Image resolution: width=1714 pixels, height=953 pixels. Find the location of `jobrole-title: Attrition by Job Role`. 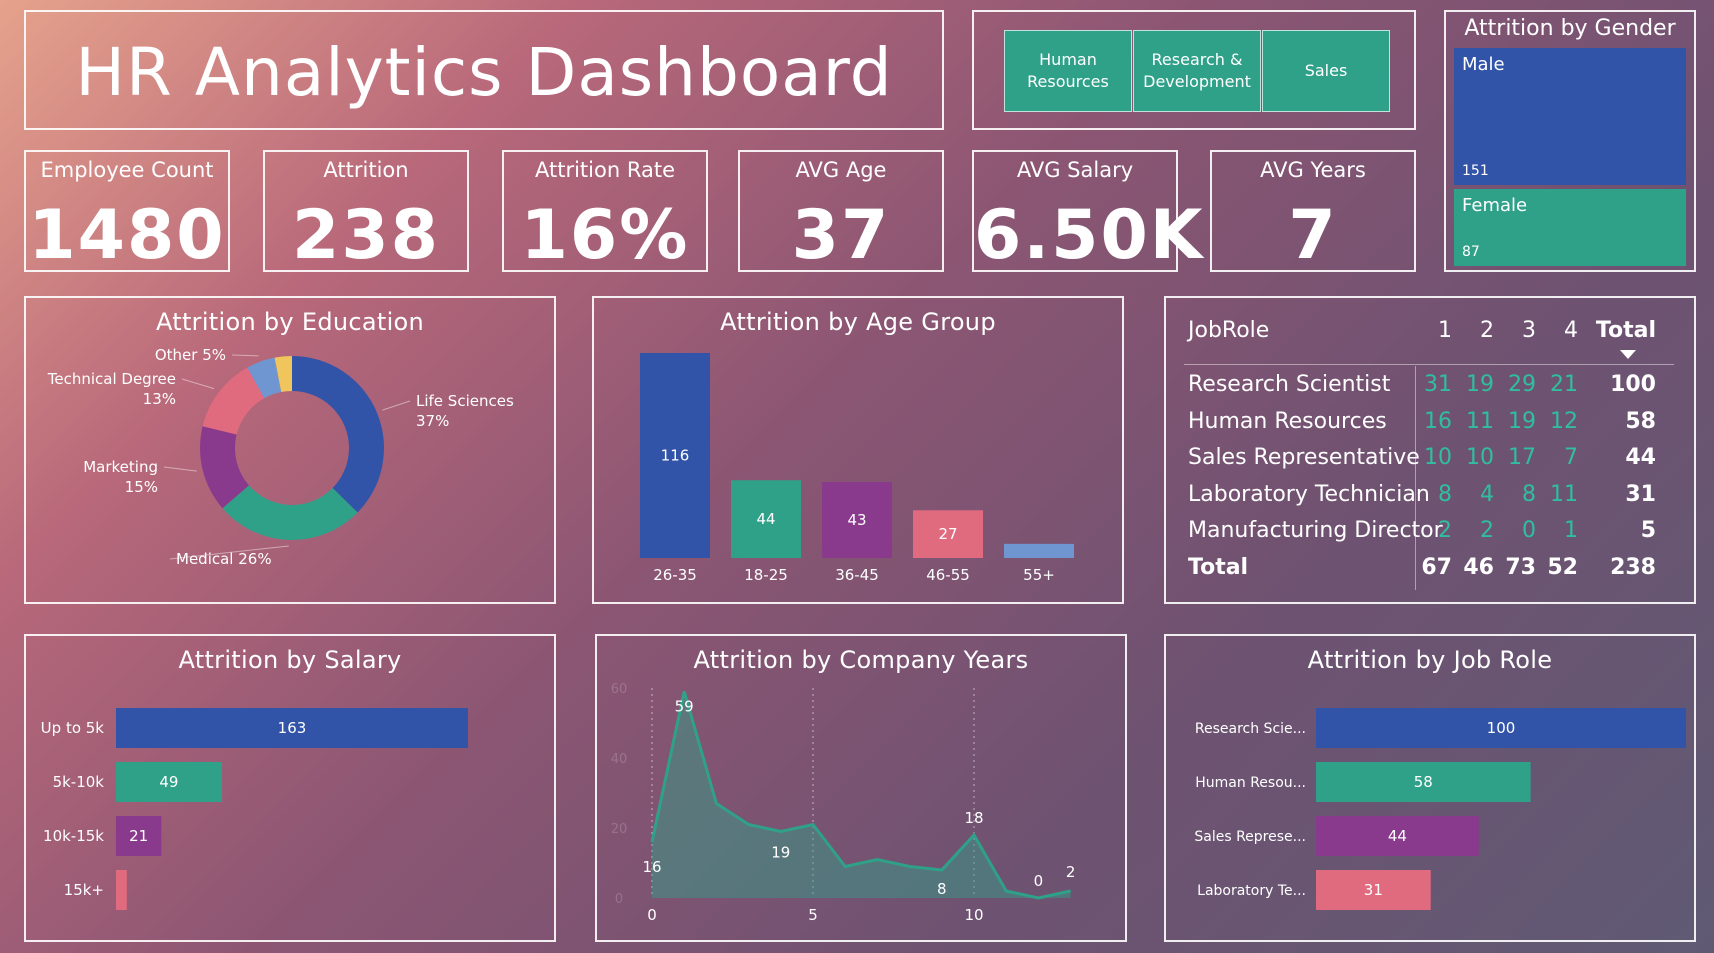

jobrole-title: Attrition by Job Role is located at coordinates (1430, 660).